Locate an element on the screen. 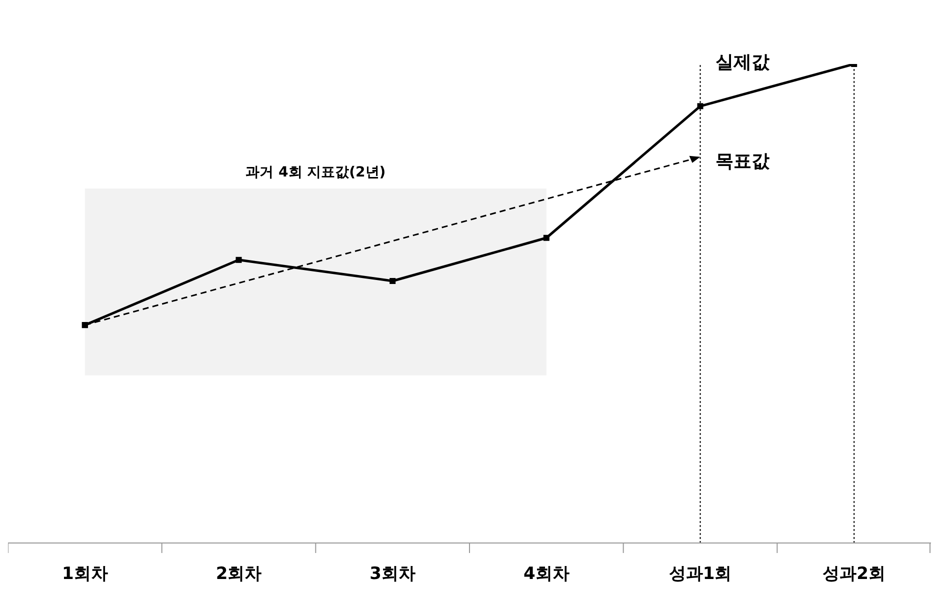 This screenshot has height=589, width=939. series-label: 실제값 is located at coordinates (742, 63).